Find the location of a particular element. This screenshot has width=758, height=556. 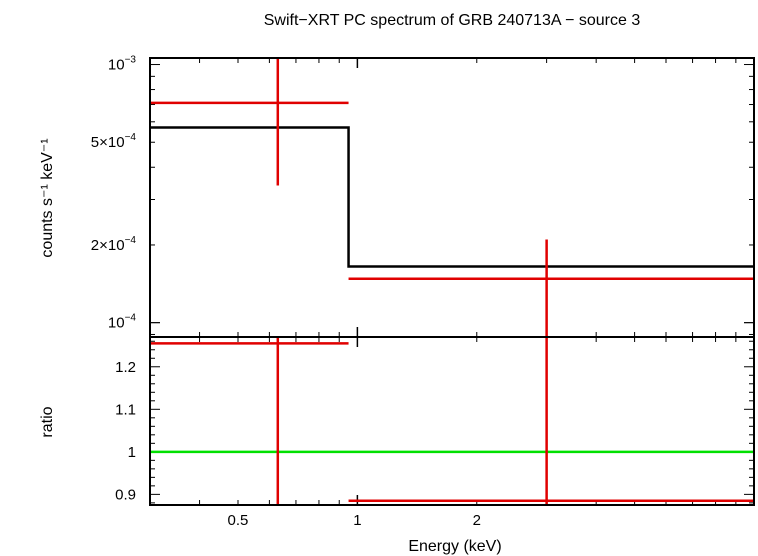

x-axis-label: Energy (keV) is located at coordinates (454, 546).